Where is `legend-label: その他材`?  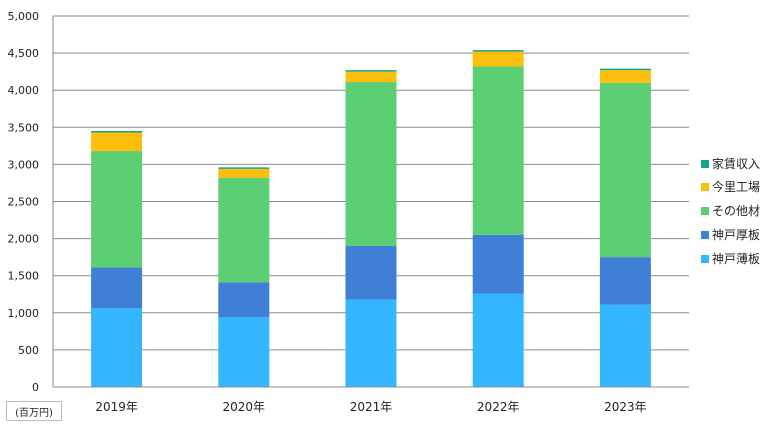 legend-label: その他材 is located at coordinates (736, 211).